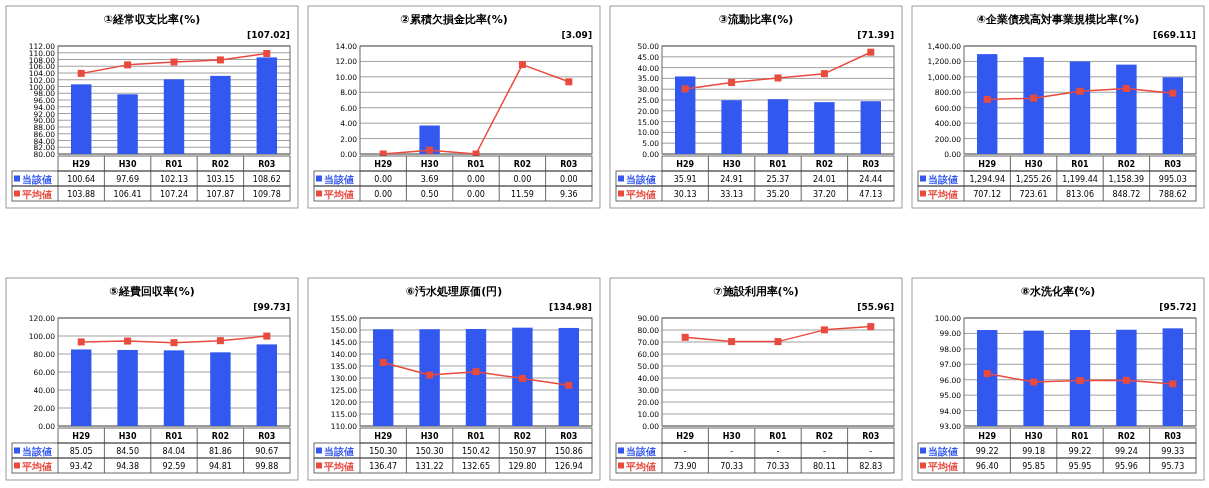 The image size is (1209, 488). I want to click on data-label: 1,294.94, so click(987, 179).